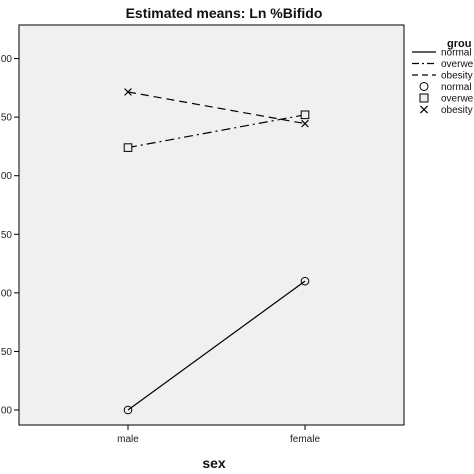  I want to click on chart-title: Estimated means: Ln %Bifido, so click(224, 13).